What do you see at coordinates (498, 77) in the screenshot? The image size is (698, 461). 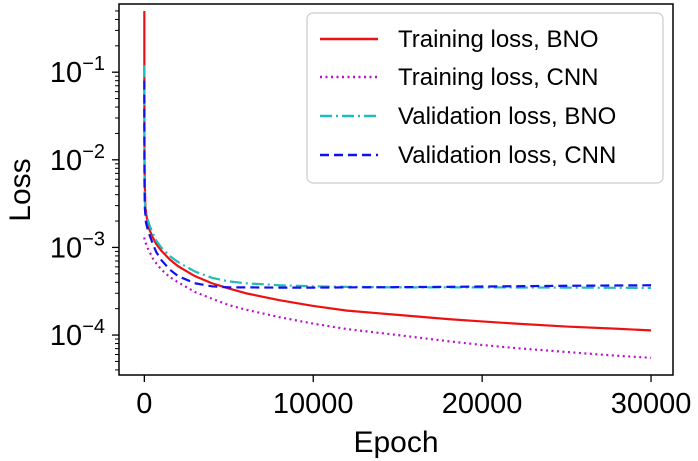 I see `legend-label-training-cnn: Training loss, CNN` at bounding box center [498, 77].